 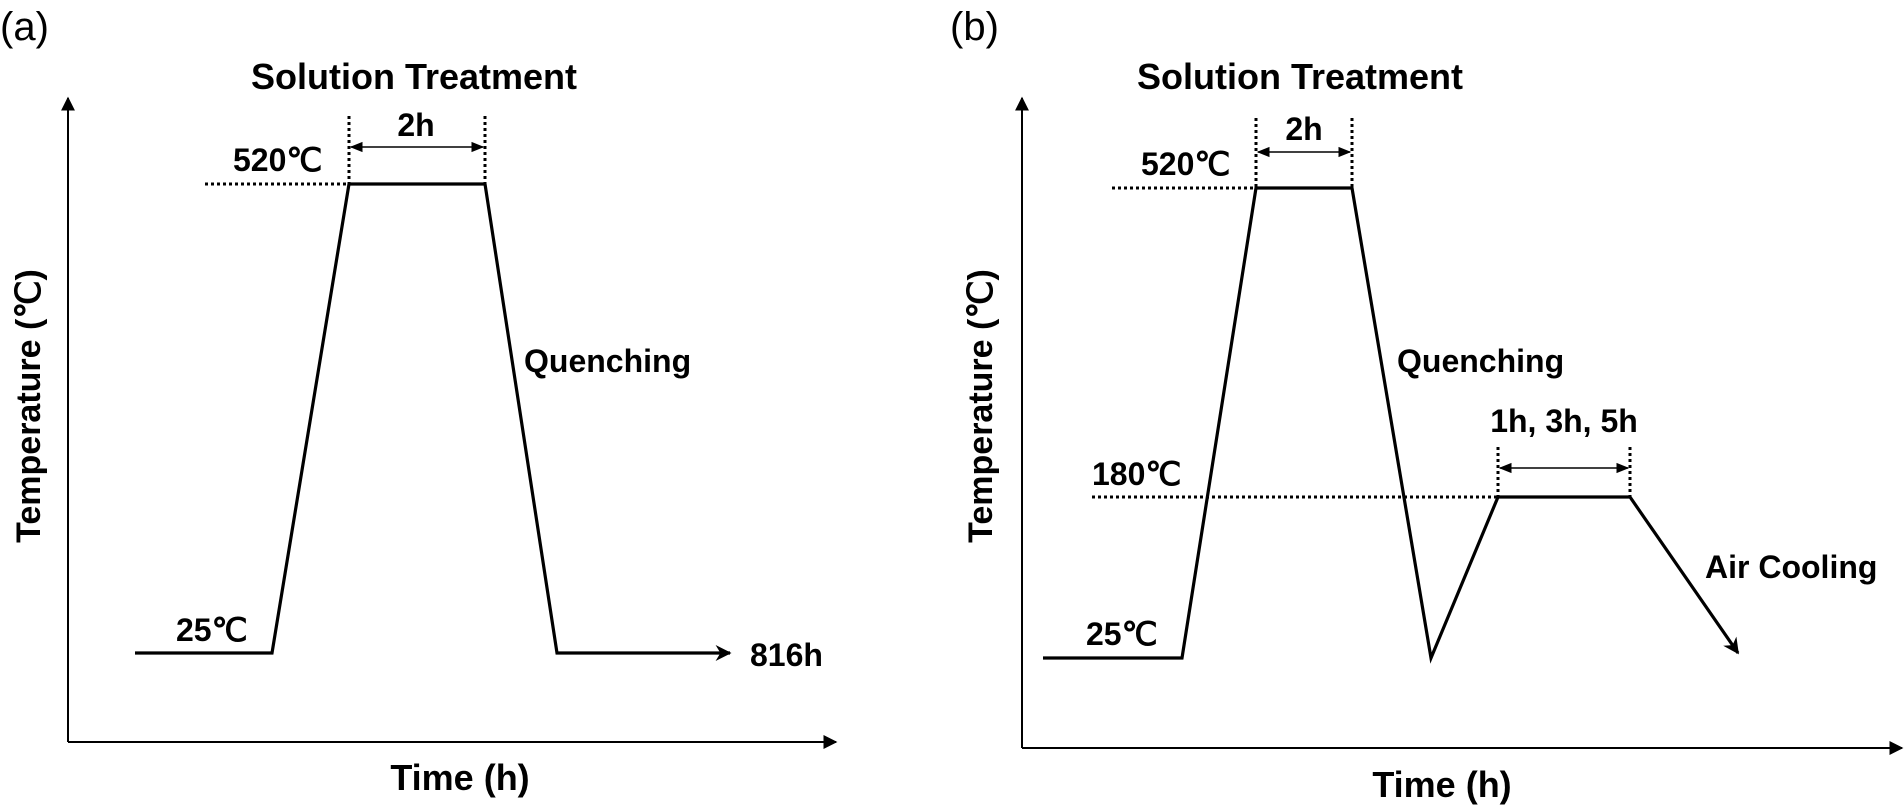 What do you see at coordinates (24, 27) in the screenshot?
I see `panel-a-tag: (a)` at bounding box center [24, 27].